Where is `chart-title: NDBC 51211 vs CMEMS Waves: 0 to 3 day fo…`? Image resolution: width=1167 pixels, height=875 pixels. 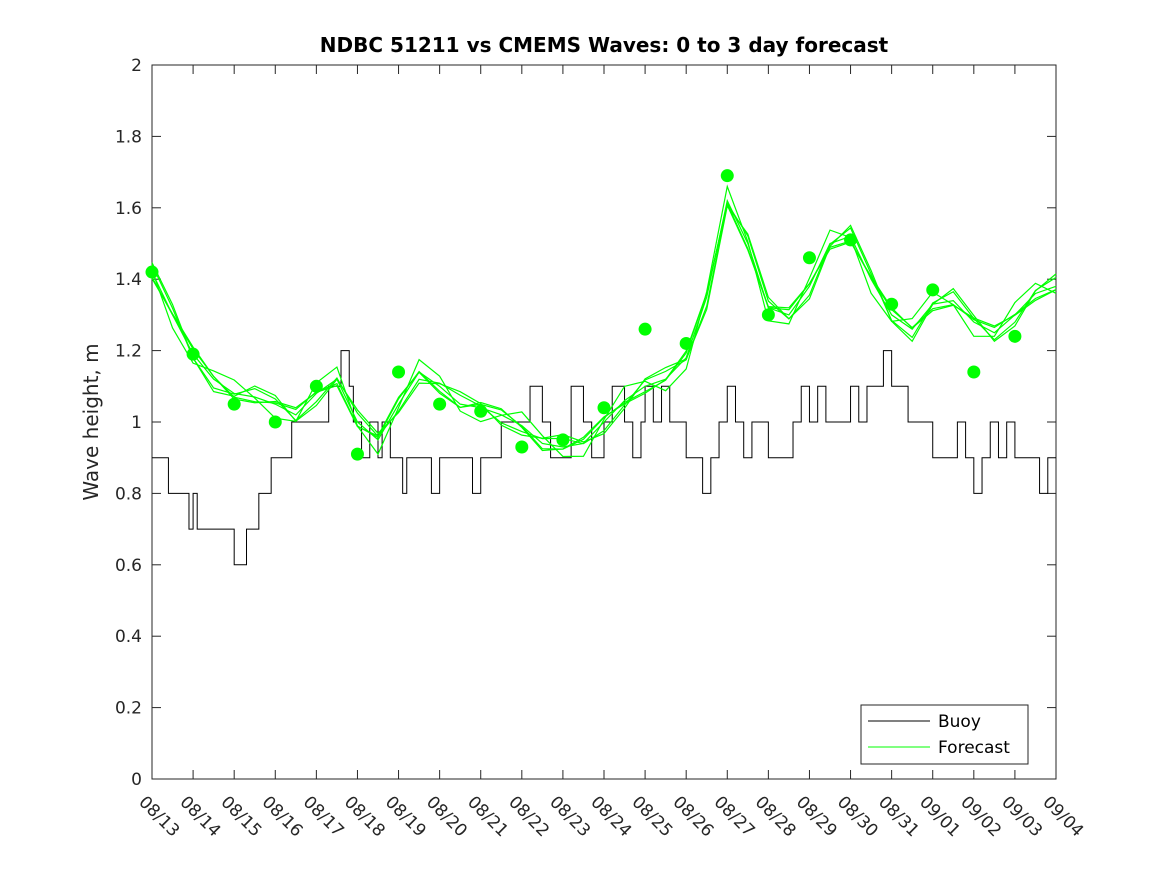
chart-title: NDBC 51211 vs CMEMS Waves: 0 to 3 day fo… is located at coordinates (604, 45).